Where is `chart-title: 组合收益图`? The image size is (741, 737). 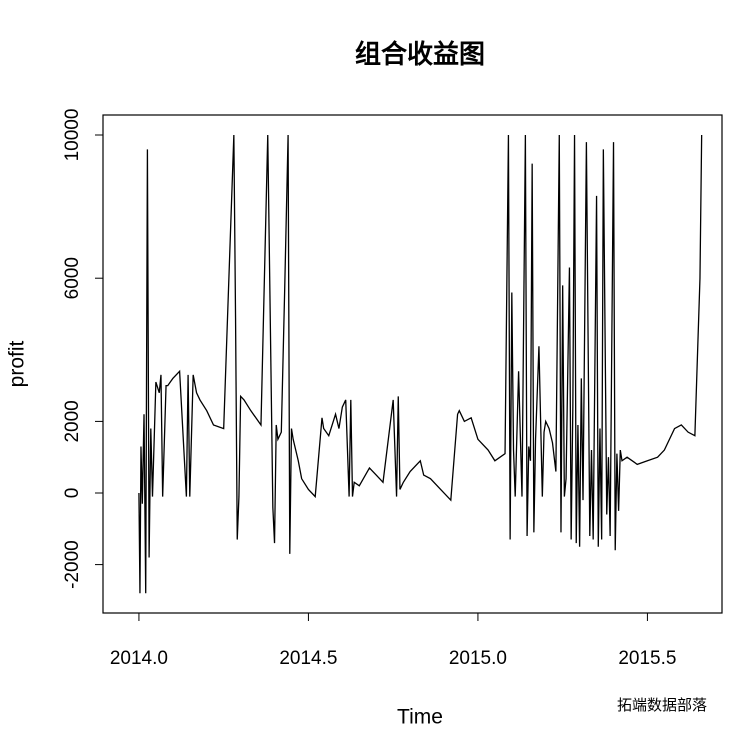
chart-title: 组合收益图 is located at coordinates (420, 54).